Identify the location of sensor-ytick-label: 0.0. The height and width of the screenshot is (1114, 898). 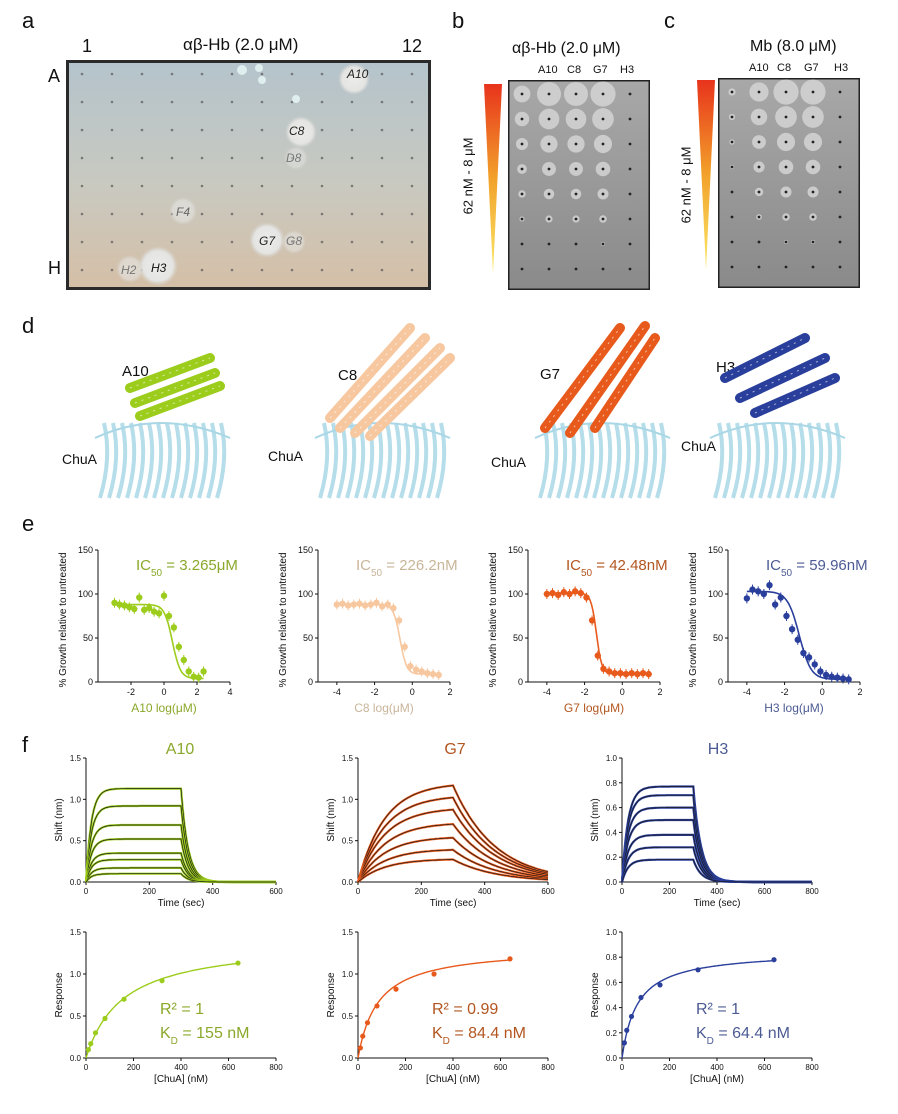
(348, 882).